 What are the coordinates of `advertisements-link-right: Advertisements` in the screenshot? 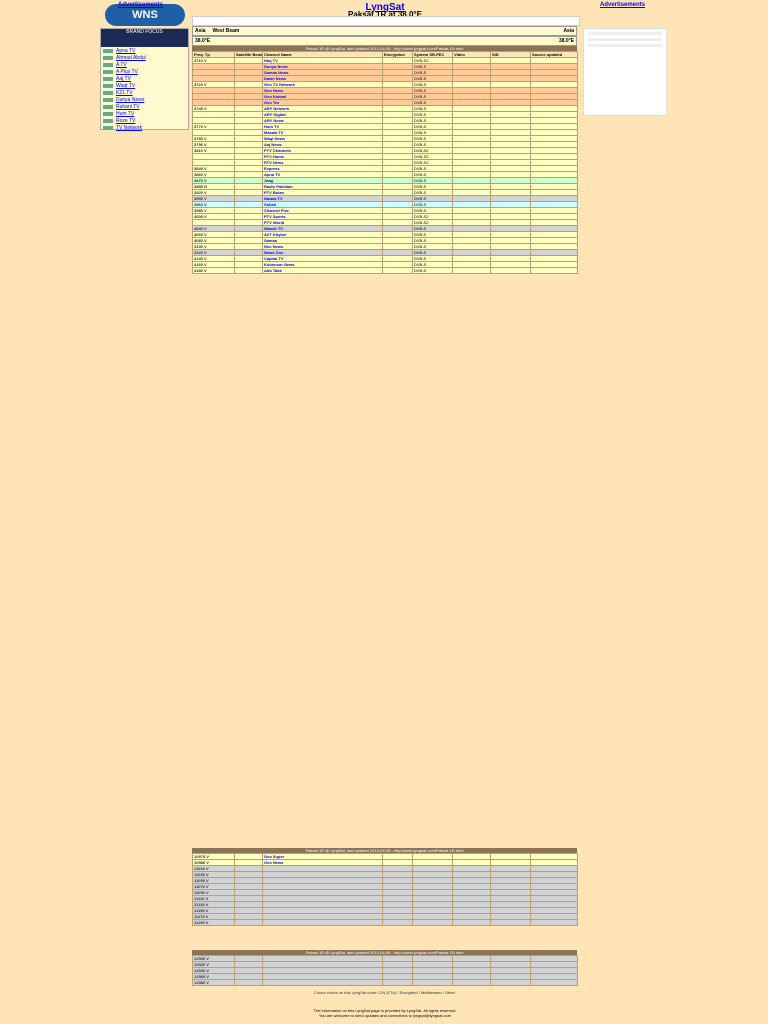 It's located at (623, 5).